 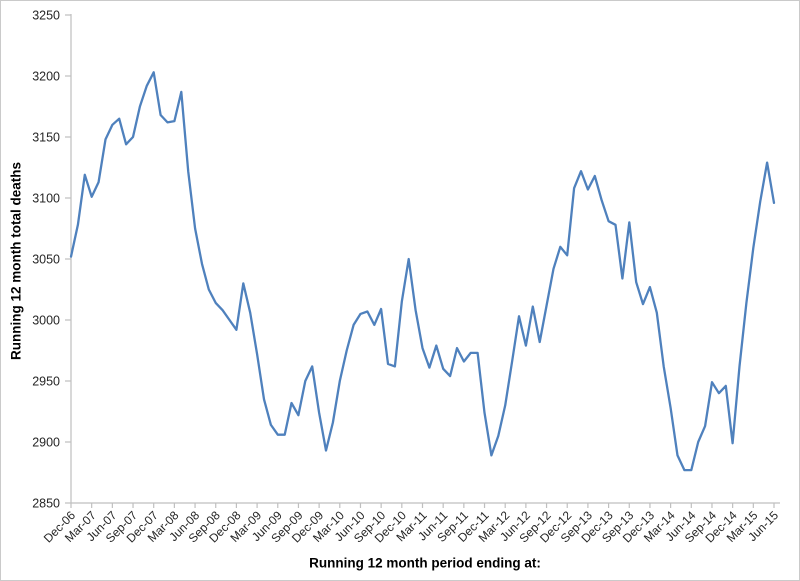 I want to click on y-tick-label: 3250, so click(x=46, y=16).